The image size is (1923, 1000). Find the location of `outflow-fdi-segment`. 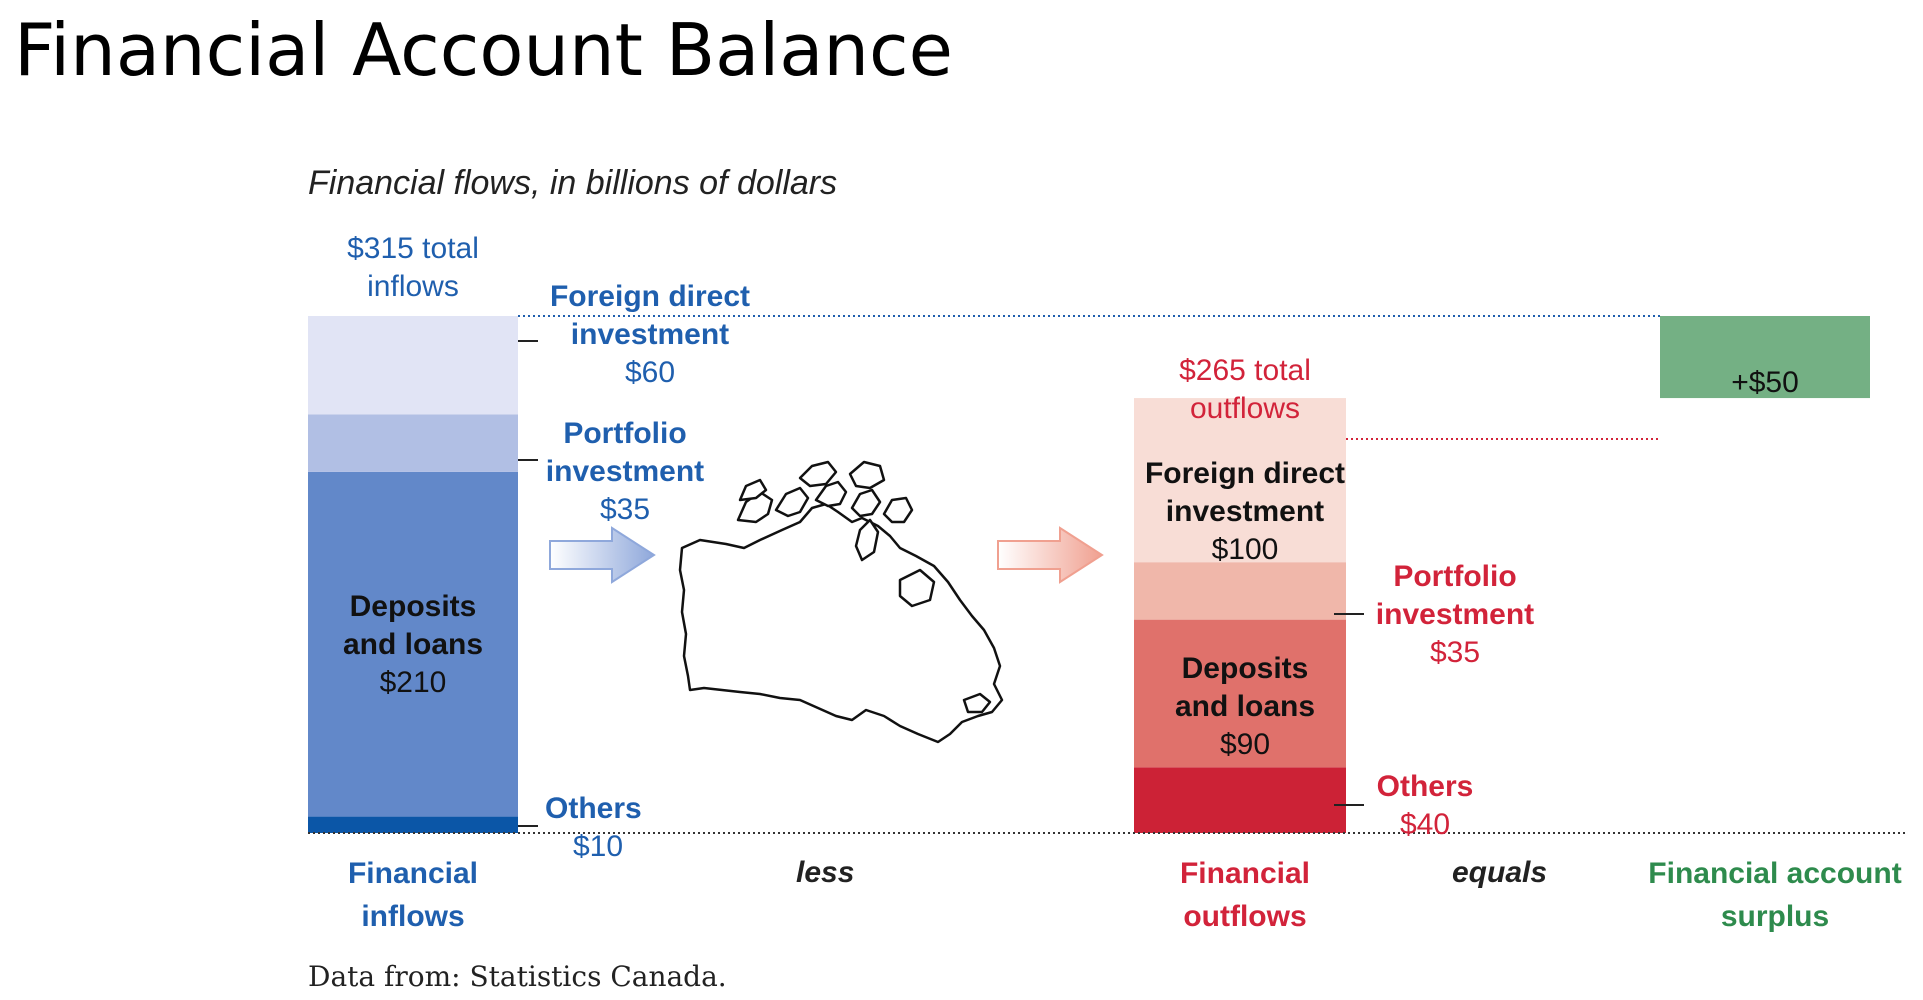

outflow-fdi-segment is located at coordinates (1240, 480).